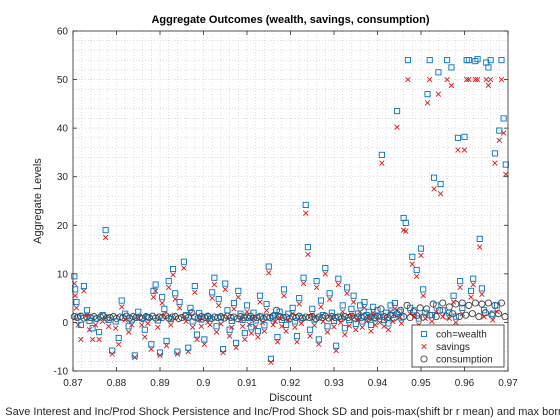 The height and width of the screenshot is (420, 560). I want to click on legend-label: consumption, so click(464, 360).